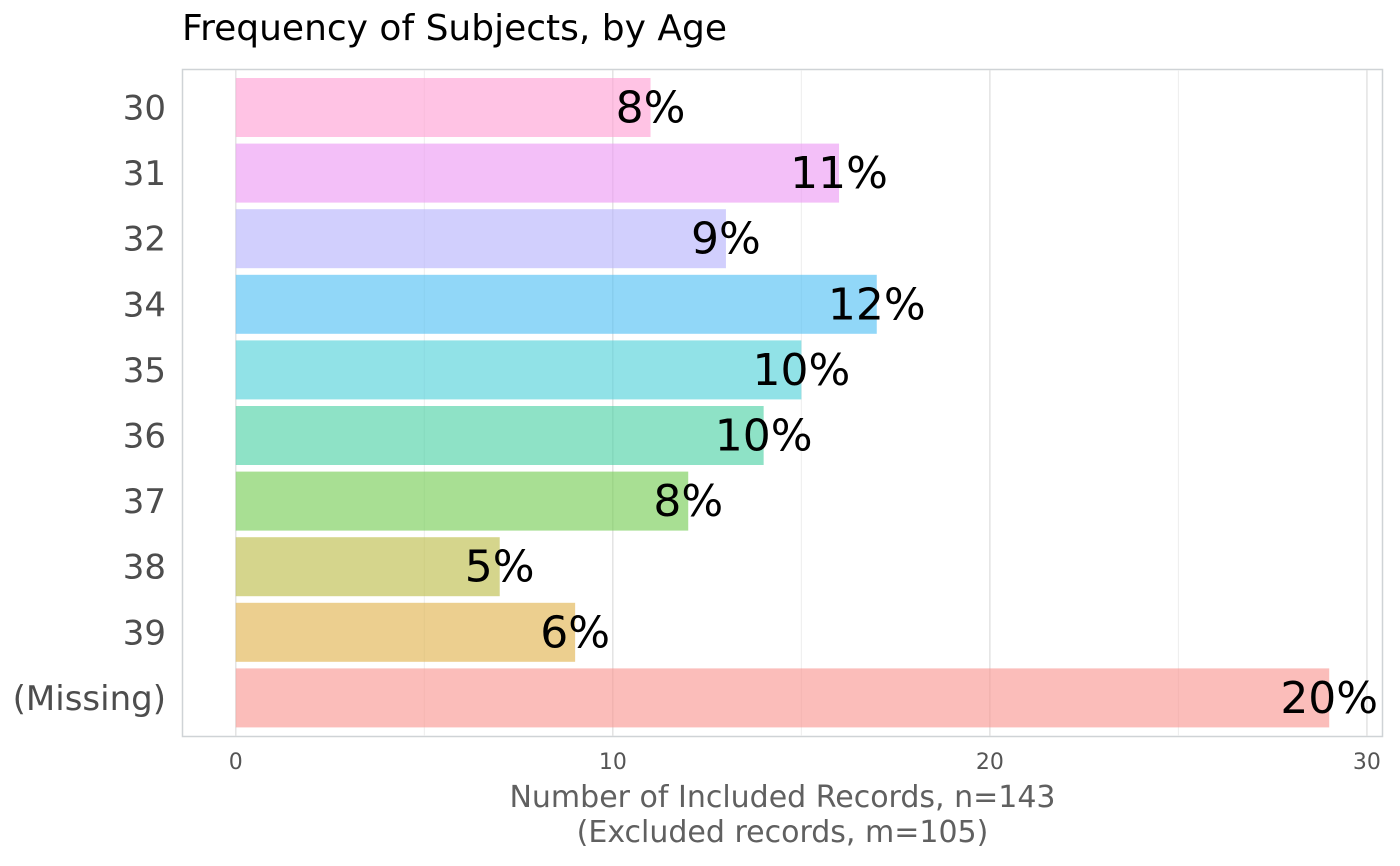 This screenshot has width=1400, height=866. Describe the element at coordinates (144, 568) in the screenshot. I see `y-tick-label: 38` at that location.